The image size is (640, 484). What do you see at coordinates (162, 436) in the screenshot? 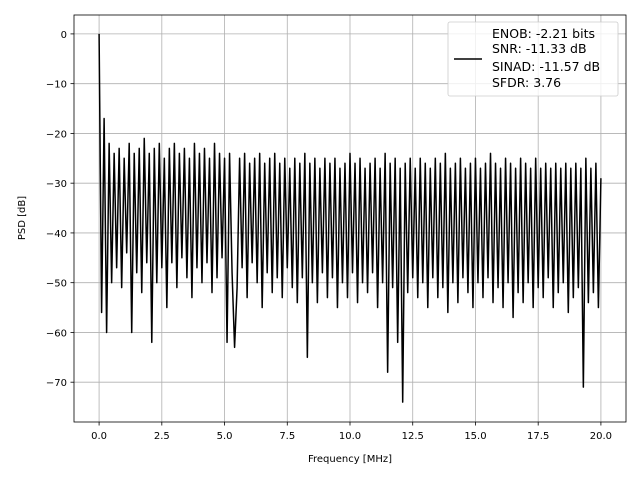
I see `x-tick-label: 2.5` at bounding box center [162, 436].